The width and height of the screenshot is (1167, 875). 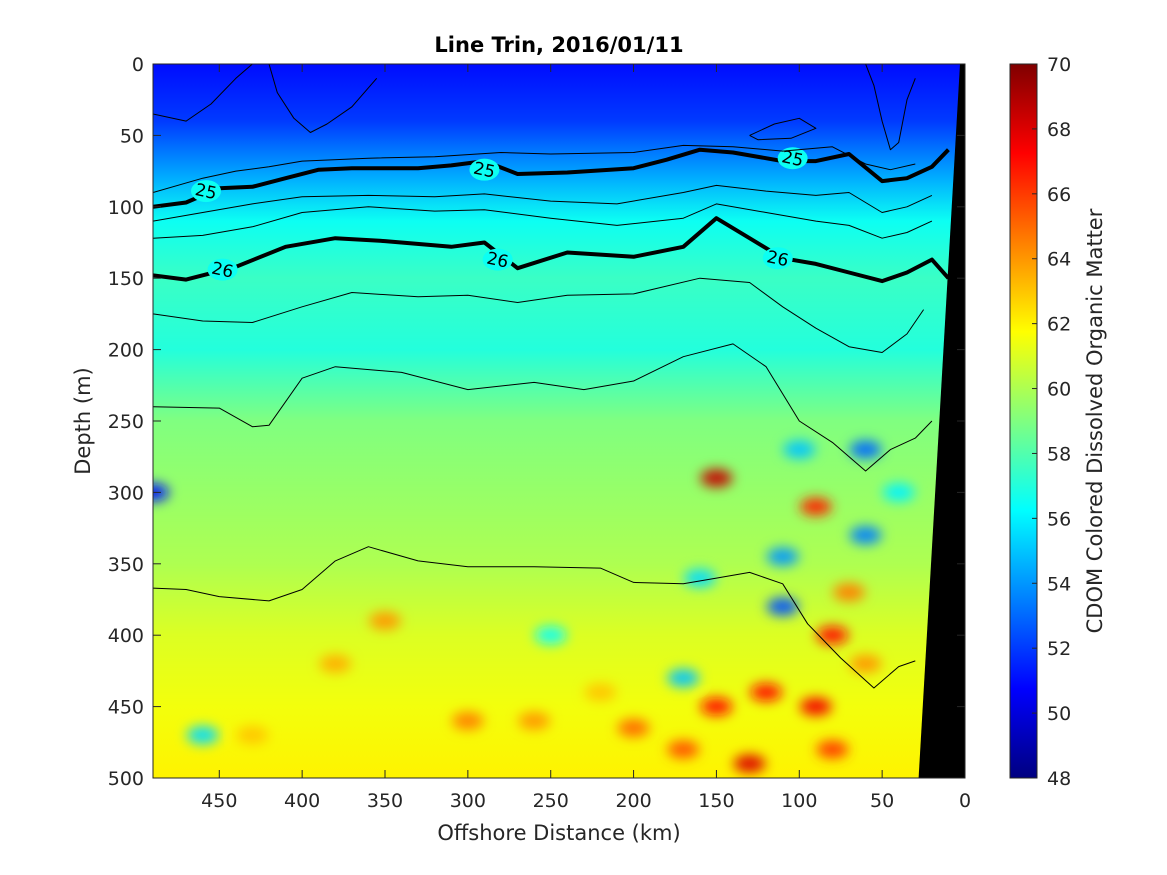 What do you see at coordinates (468, 801) in the screenshot?
I see `x-tick-label: 300` at bounding box center [468, 801].